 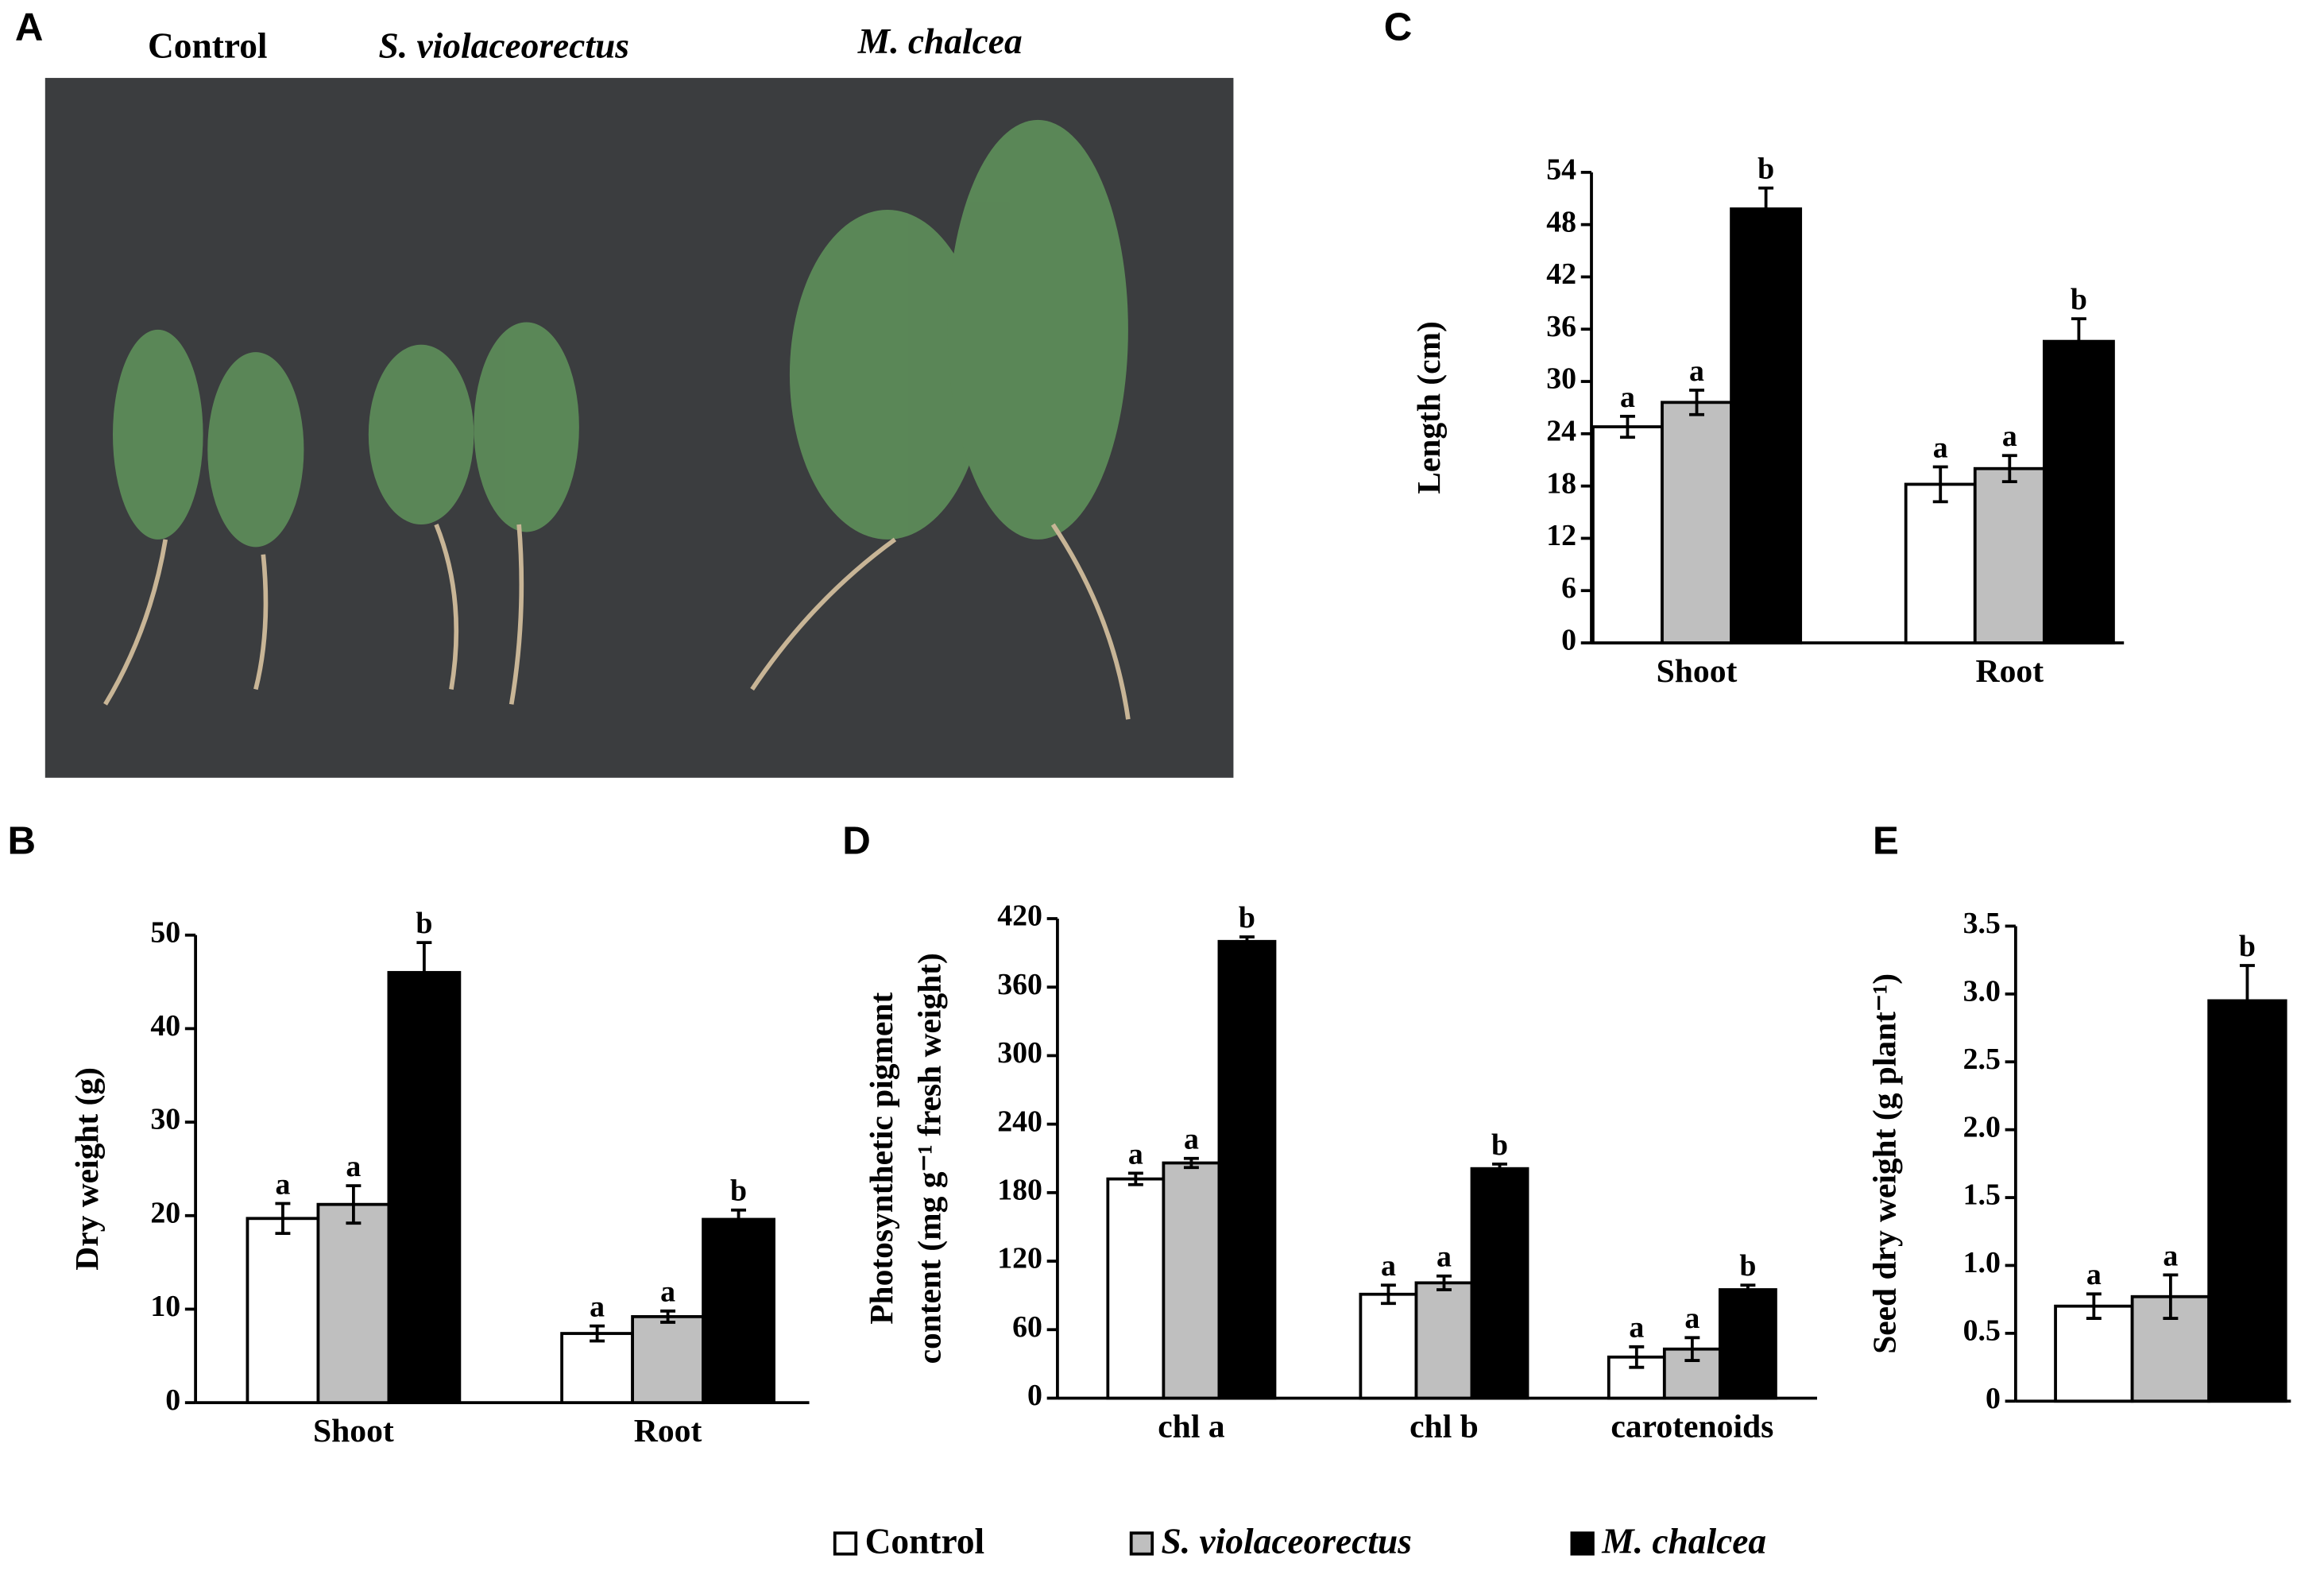 What do you see at coordinates (925, 1541) in the screenshot?
I see `legend-label: Control` at bounding box center [925, 1541].